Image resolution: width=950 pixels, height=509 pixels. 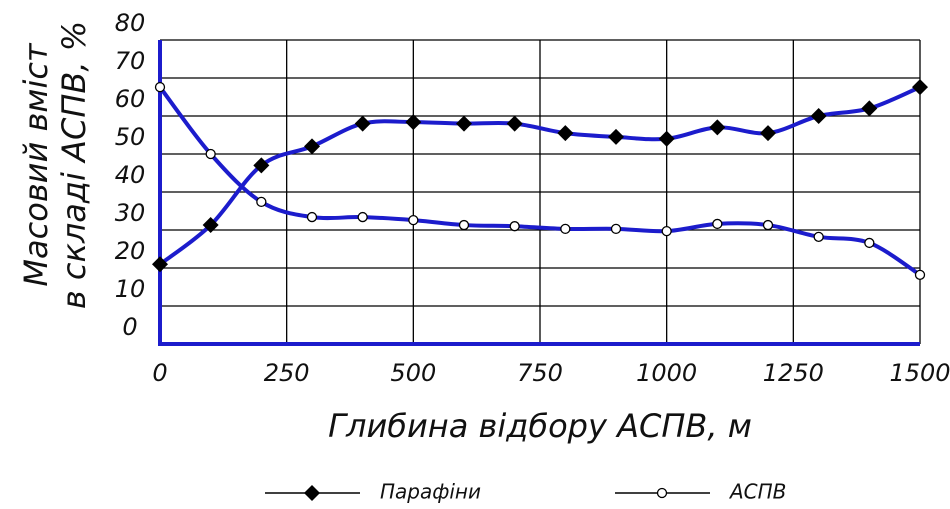 I want to click on y-tick-label: 10, so click(x=130, y=289).